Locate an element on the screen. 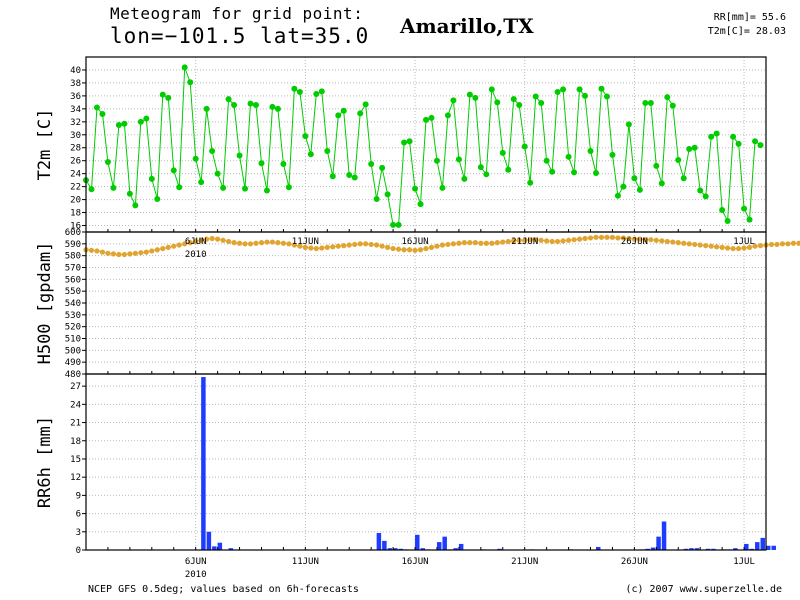  t2m-mean: T2m[C]= 28.03 is located at coordinates (746, 31).